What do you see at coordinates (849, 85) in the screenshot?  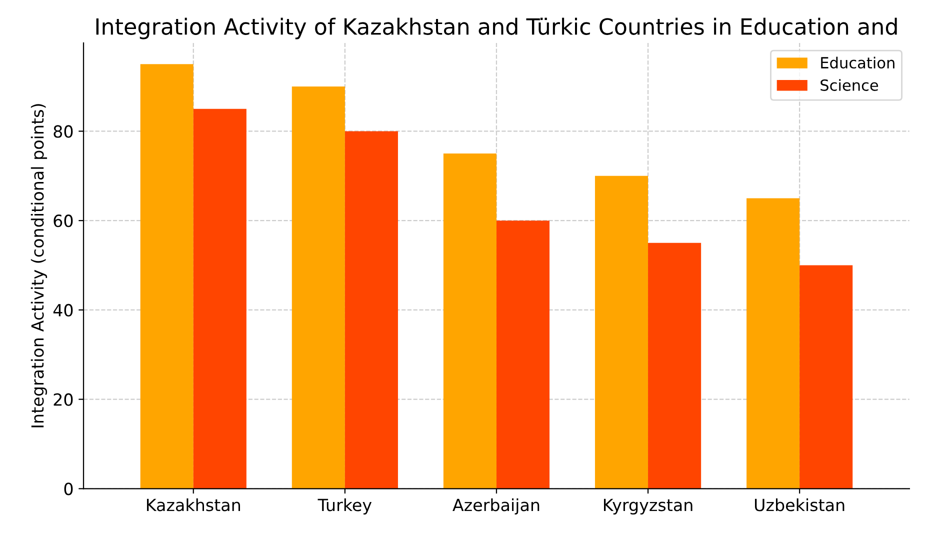 I see `legend-label: Science` at bounding box center [849, 85].